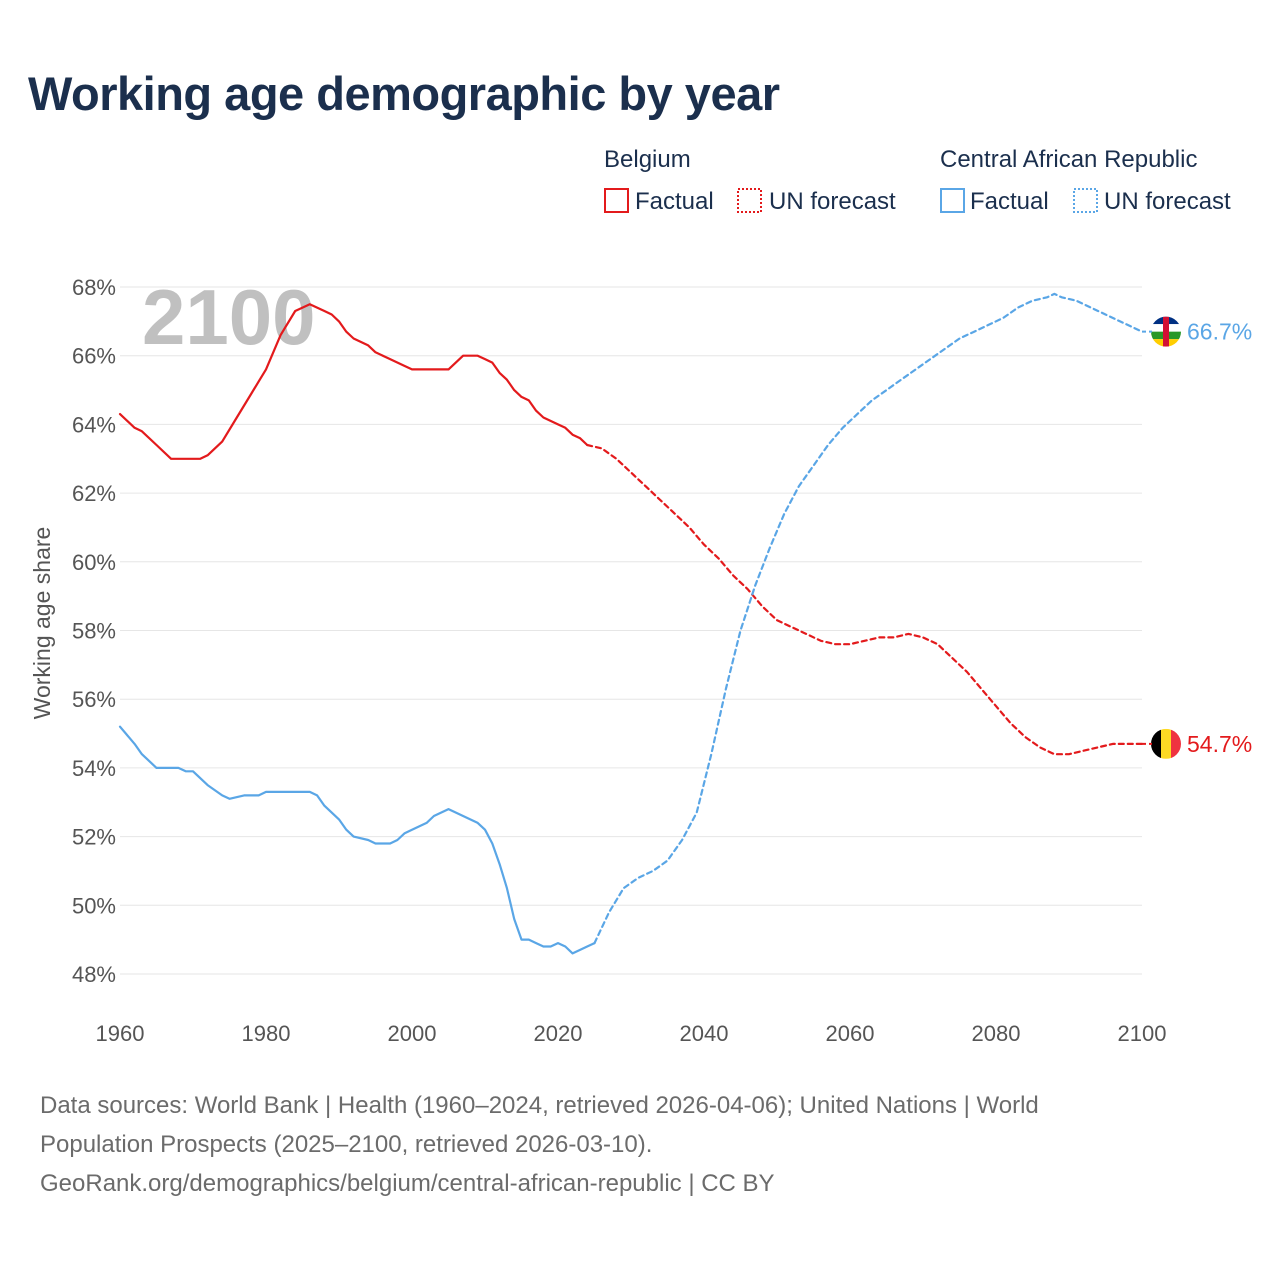 Image resolution: width=1280 pixels, height=1280 pixels. What do you see at coordinates (850, 1033) in the screenshot?
I see `x-tick-label: 2060` at bounding box center [850, 1033].